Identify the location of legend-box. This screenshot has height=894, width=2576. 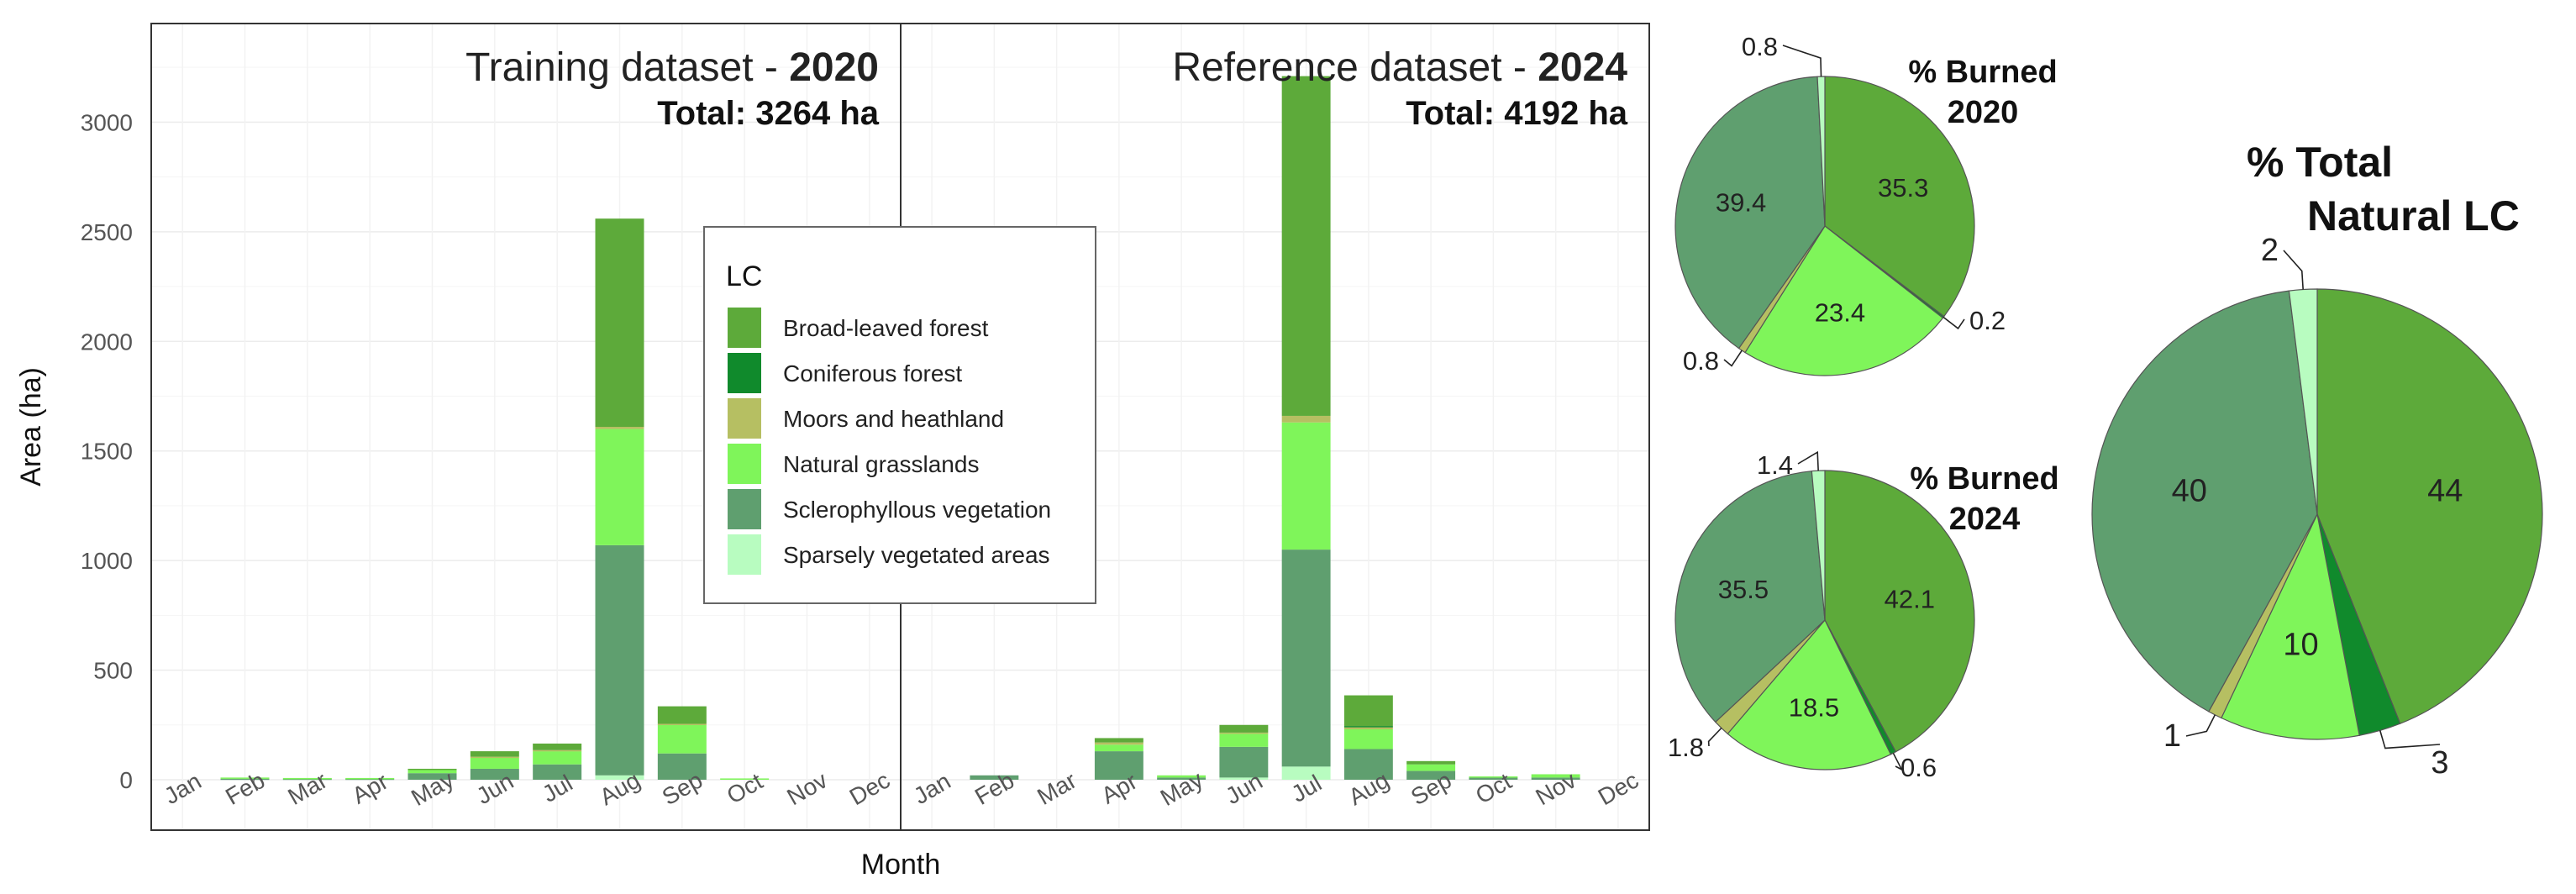
(899, 415).